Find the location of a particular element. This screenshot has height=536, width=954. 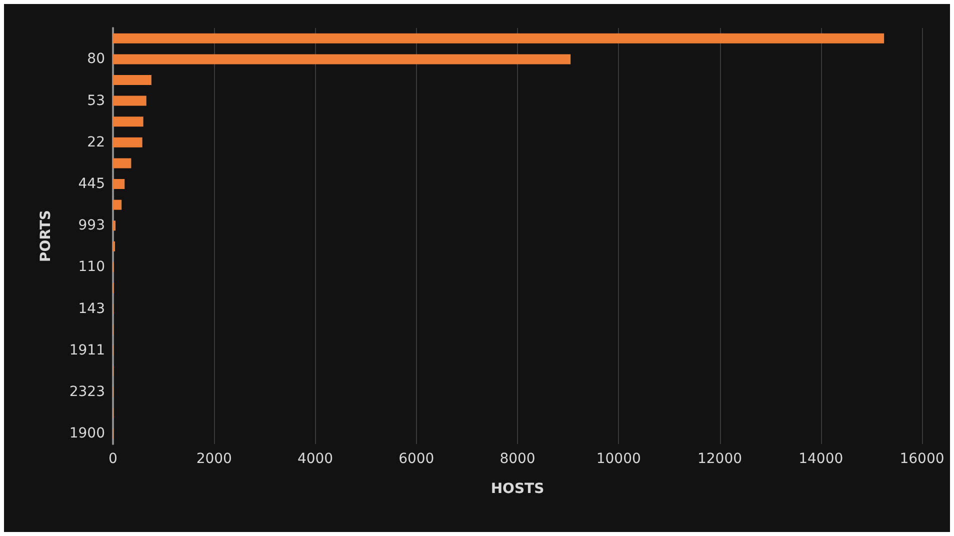

x-tick-label: 12000 is located at coordinates (719, 459).